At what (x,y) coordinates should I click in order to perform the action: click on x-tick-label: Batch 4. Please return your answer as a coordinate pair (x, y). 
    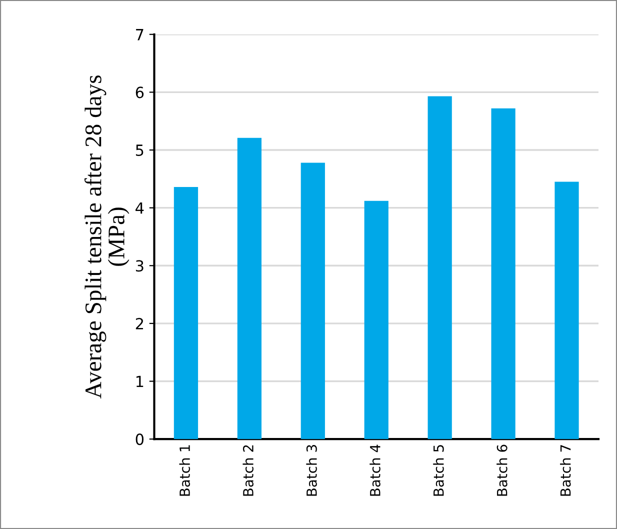
    Looking at the image, I should click on (375, 470).